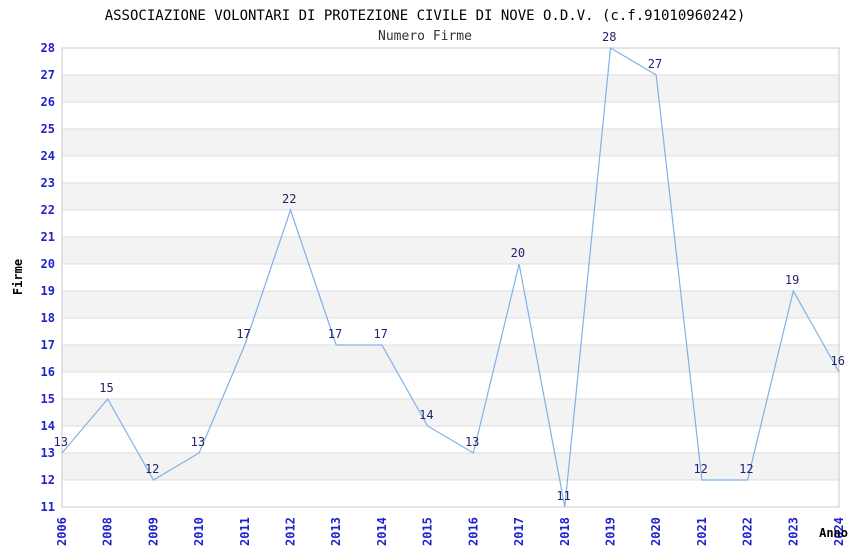  Describe the element at coordinates (426, 415) in the screenshot. I see `data-point-label: 14` at that location.